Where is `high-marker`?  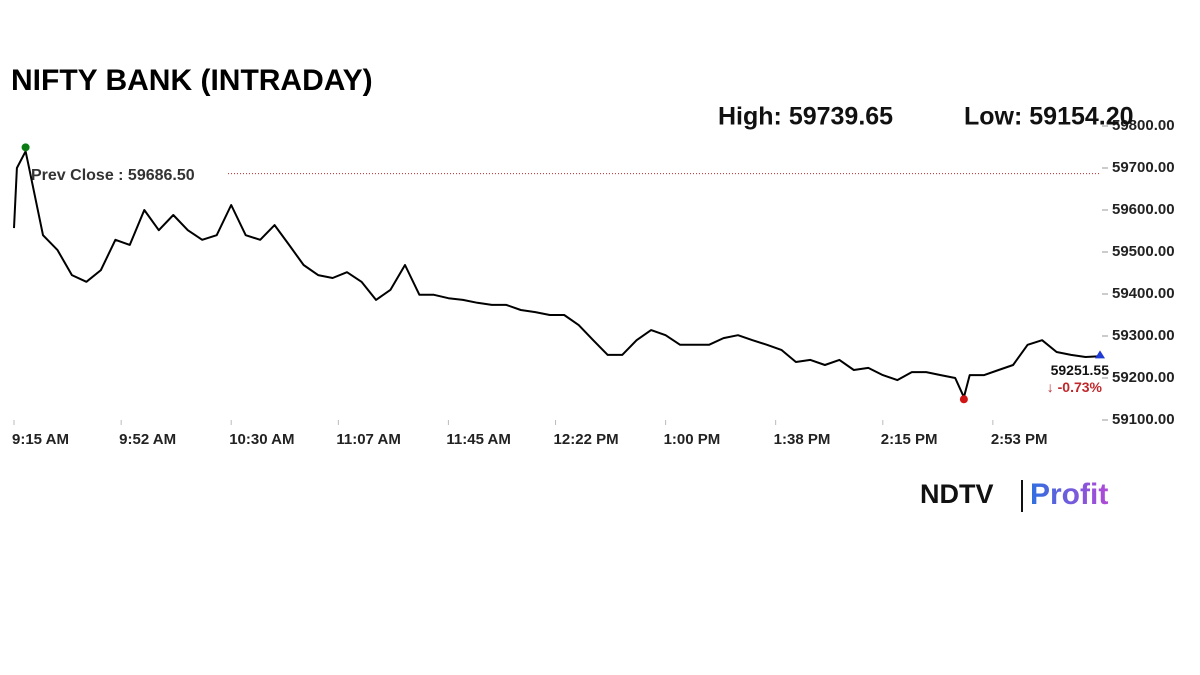
high-marker is located at coordinates (25, 147).